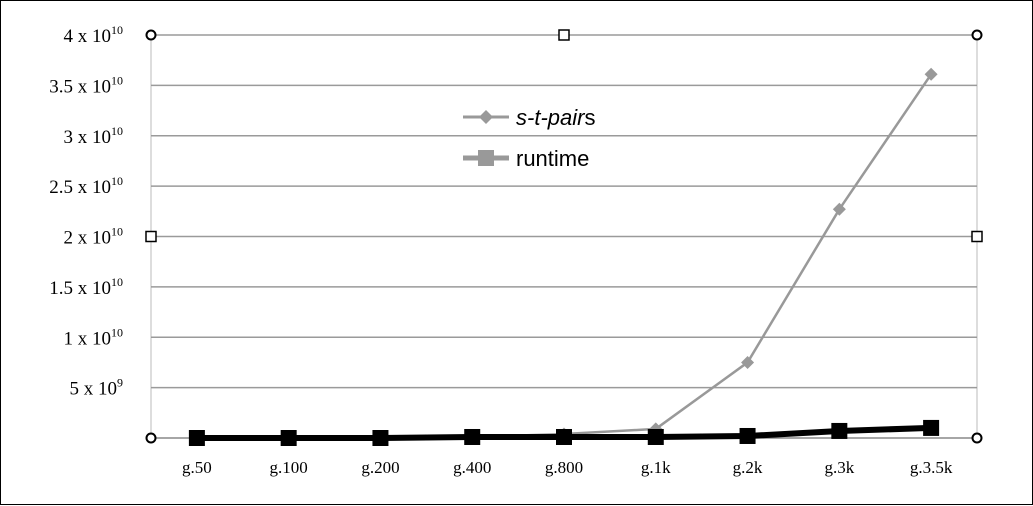  I want to click on y-tick-label-4: 2 x 10¹⁰, so click(94, 237).